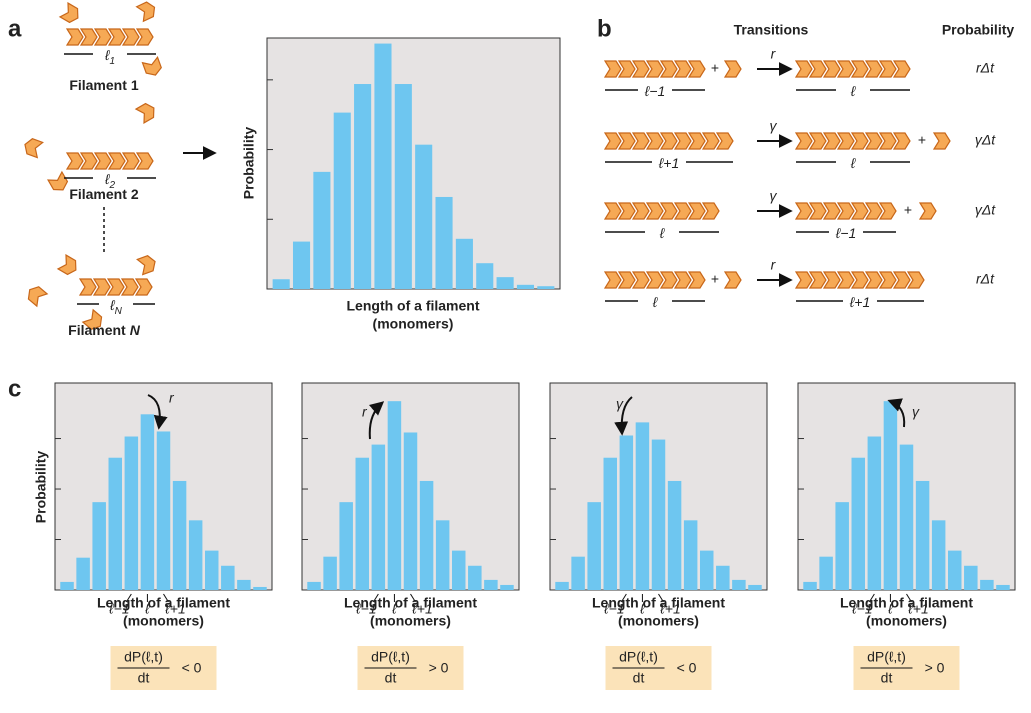 The height and width of the screenshot is (713, 1031). Describe the element at coordinates (638, 657) in the screenshot. I see `formula-numerator: dP(ℓ,t)` at that location.